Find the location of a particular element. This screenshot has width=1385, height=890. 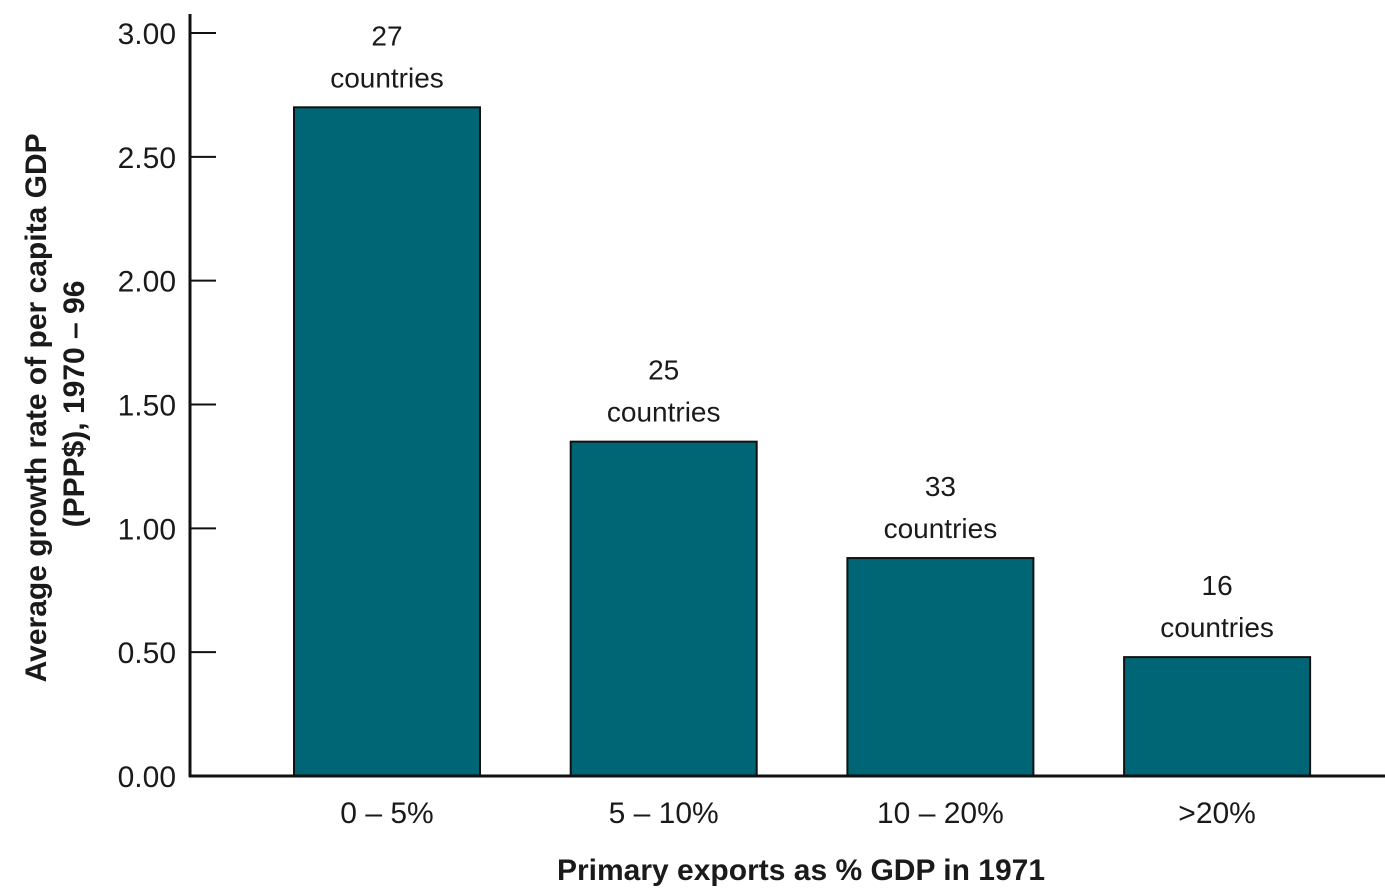

x-category-label: >20% is located at coordinates (1217, 813).